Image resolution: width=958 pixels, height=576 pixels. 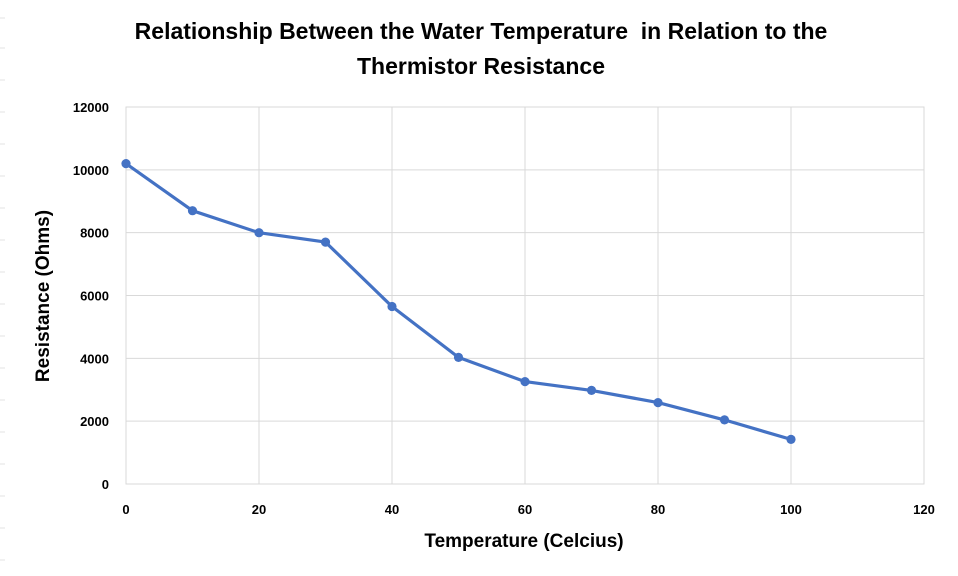 What do you see at coordinates (125, 509) in the screenshot?
I see `x-tick-label: 0` at bounding box center [125, 509].